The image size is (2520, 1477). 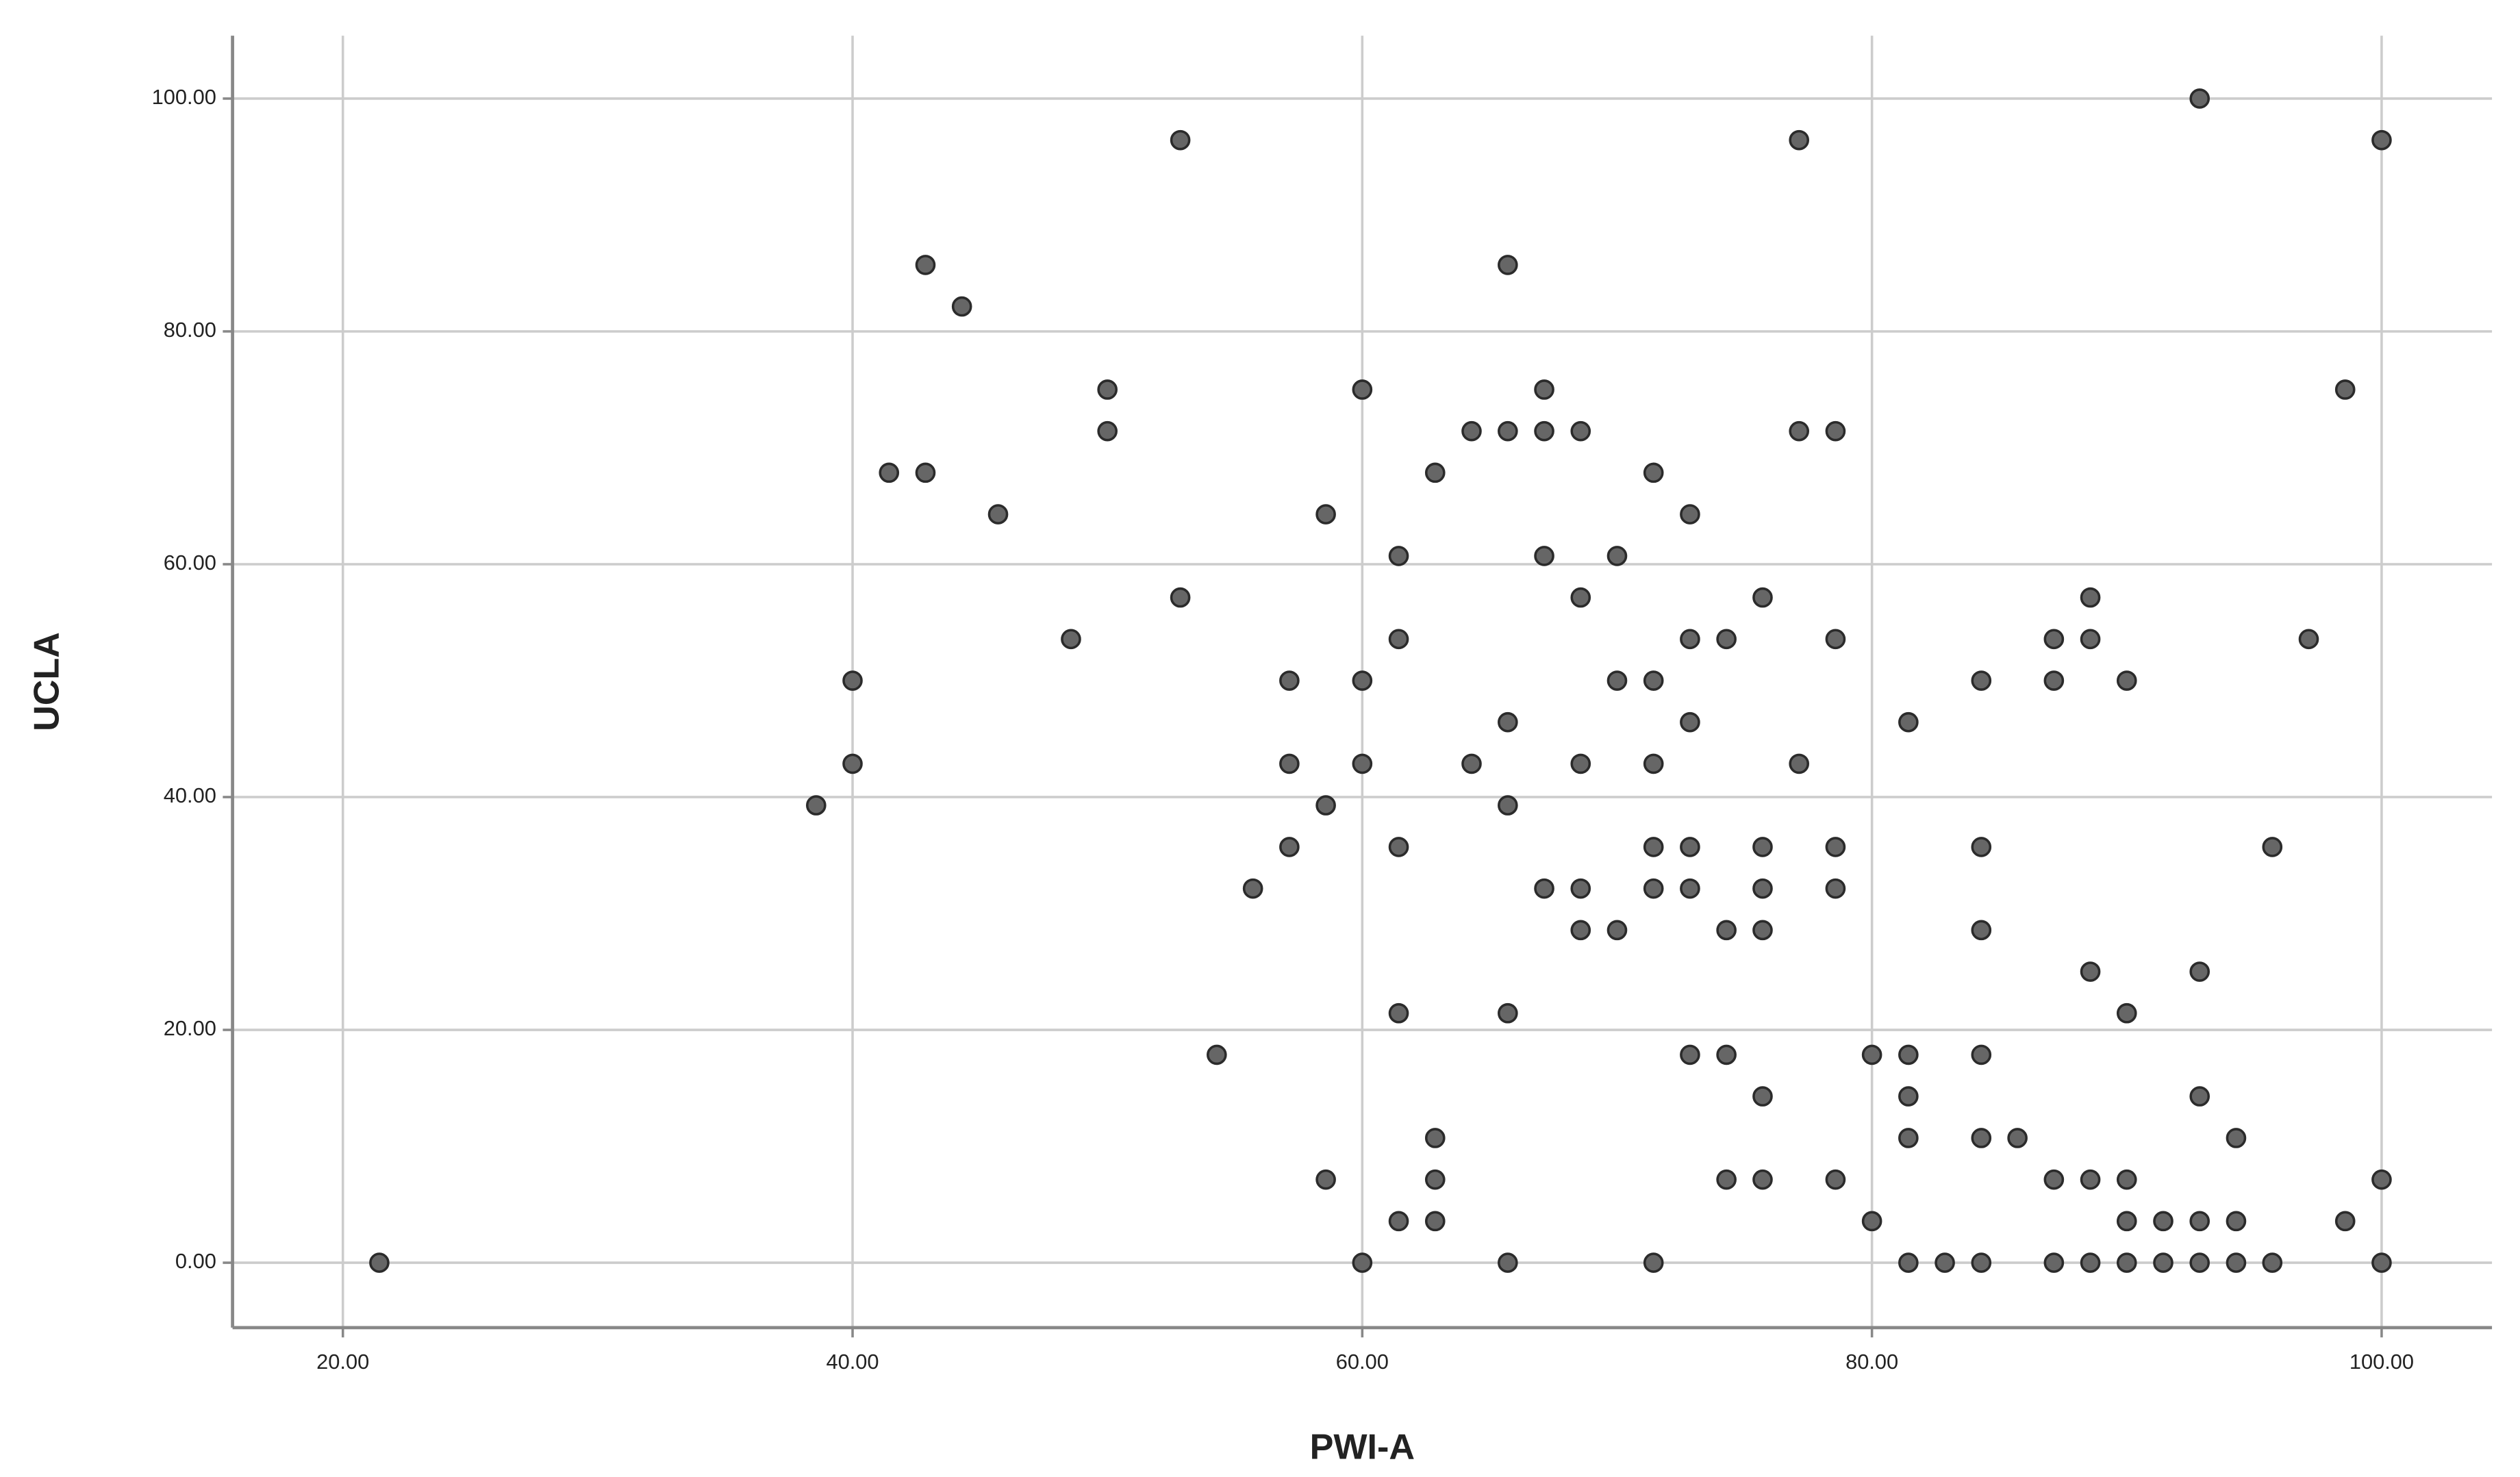 What do you see at coordinates (46, 681) in the screenshot?
I see `y-axis-title: UCLA` at bounding box center [46, 681].